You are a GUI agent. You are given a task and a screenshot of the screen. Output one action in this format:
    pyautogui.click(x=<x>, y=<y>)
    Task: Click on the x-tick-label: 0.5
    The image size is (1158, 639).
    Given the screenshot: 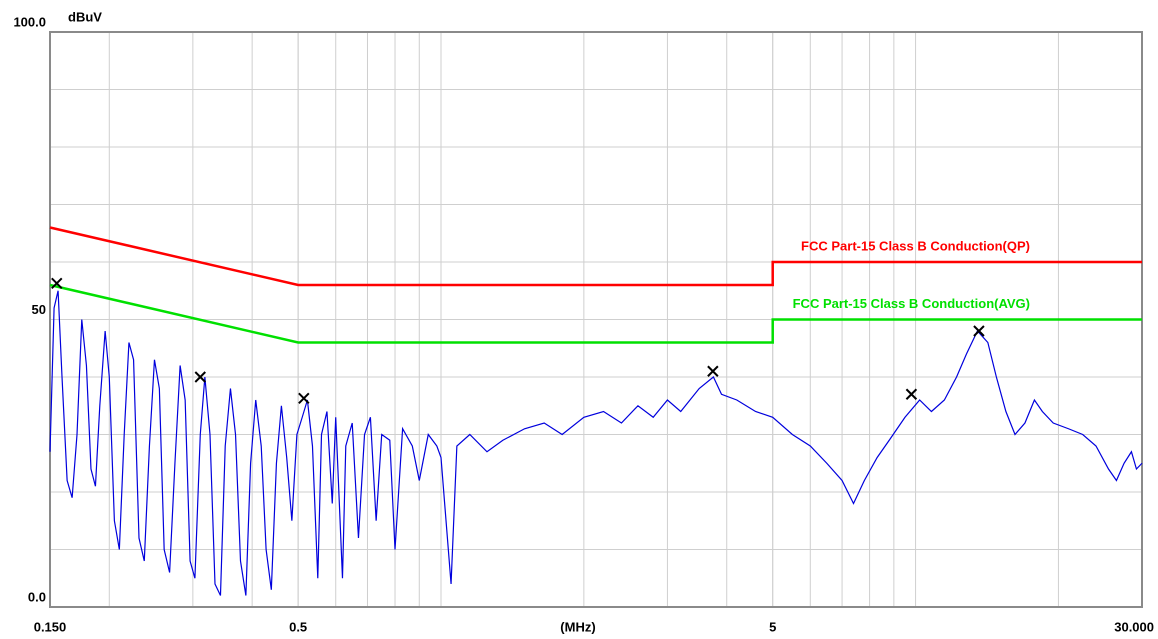 What is the action you would take?
    pyautogui.click(x=298, y=626)
    